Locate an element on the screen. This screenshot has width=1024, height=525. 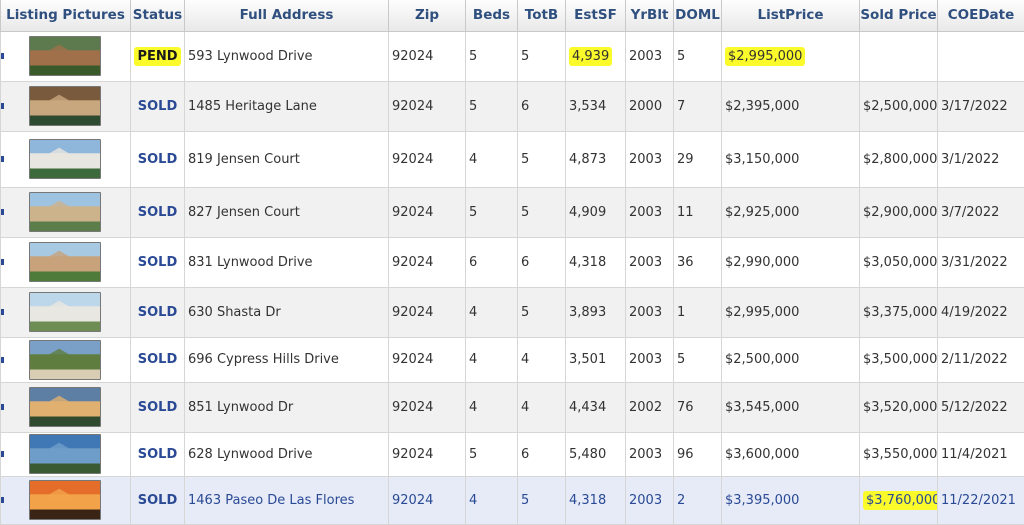
list-price-cell-text: $3,545,000 is located at coordinates (762, 407).